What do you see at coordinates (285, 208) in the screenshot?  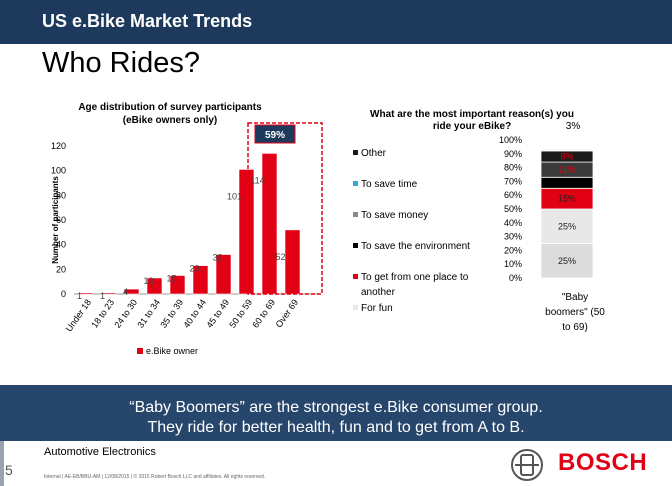 I see `majority-highlight-box` at bounding box center [285, 208].